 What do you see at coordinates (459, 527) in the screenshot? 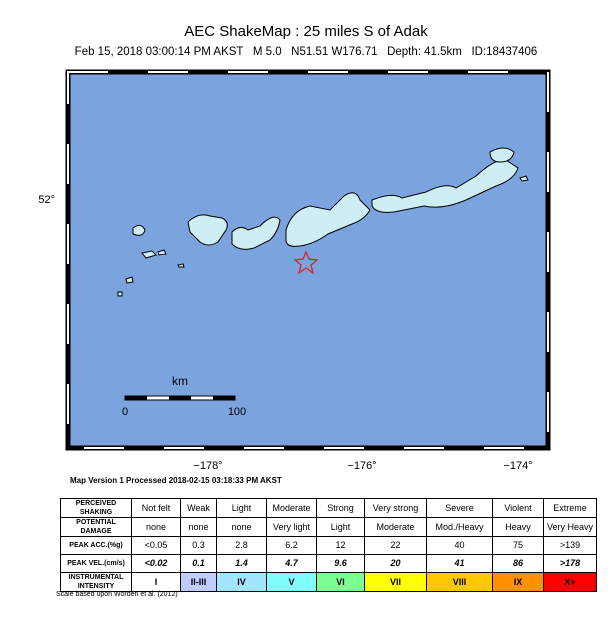
I see `table-cell: Mod./Heavy` at bounding box center [459, 527].